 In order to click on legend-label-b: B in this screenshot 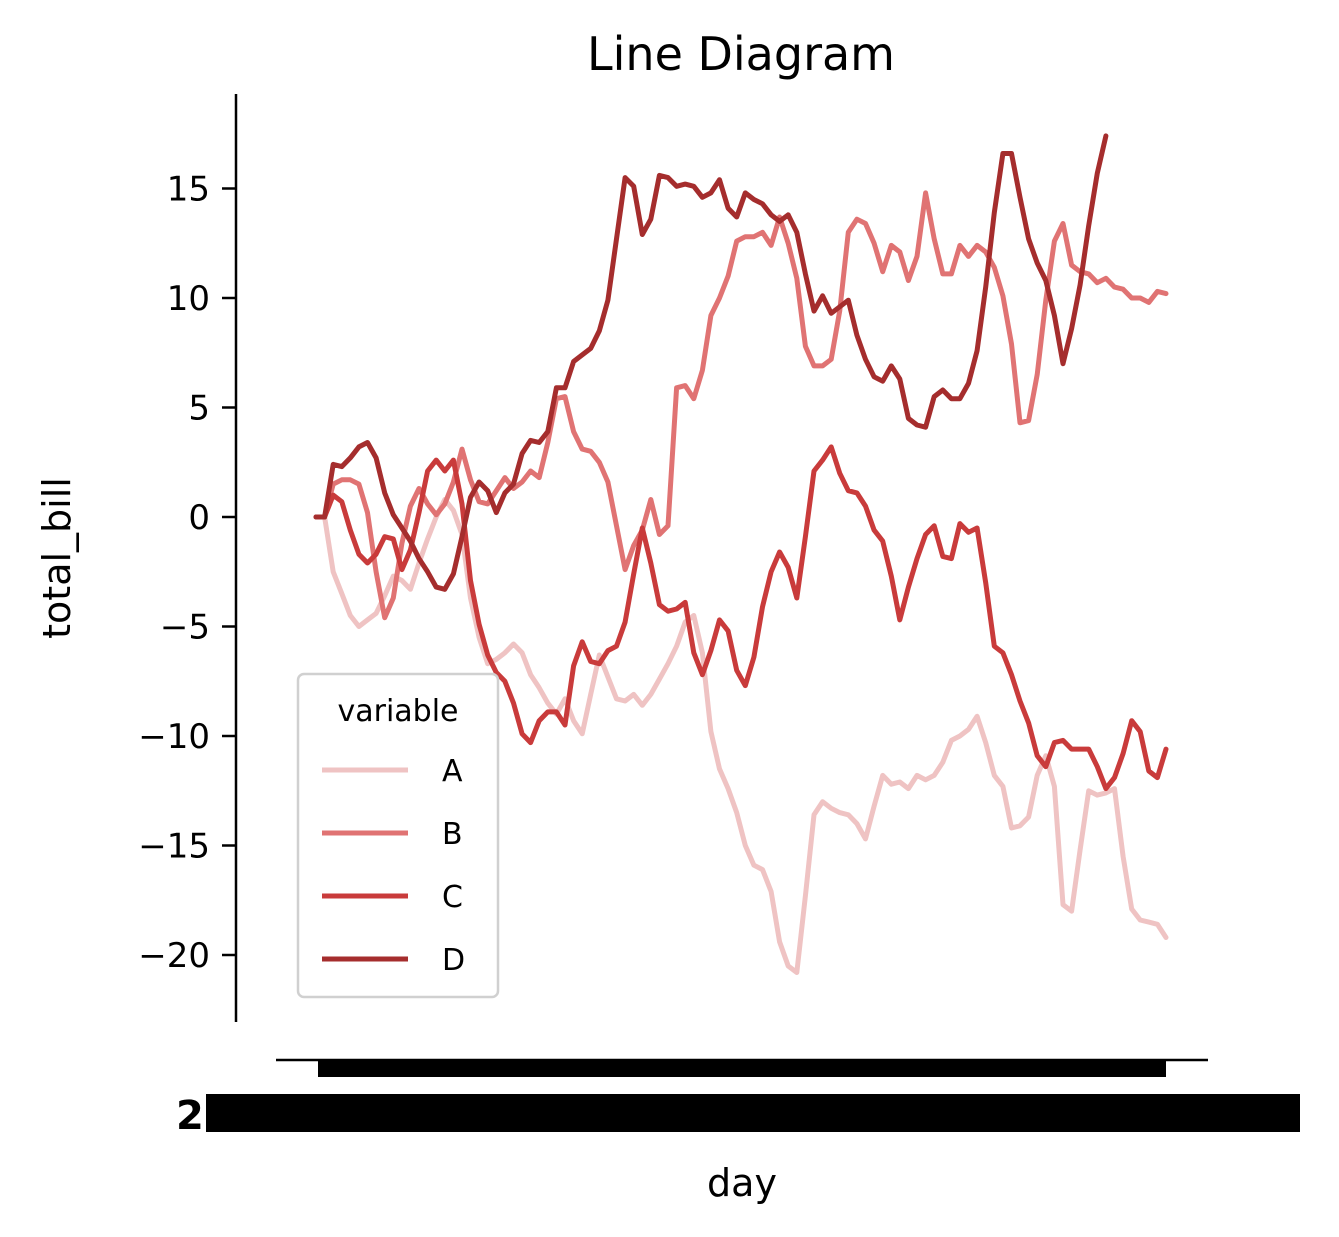, I will do `click(452, 834)`.